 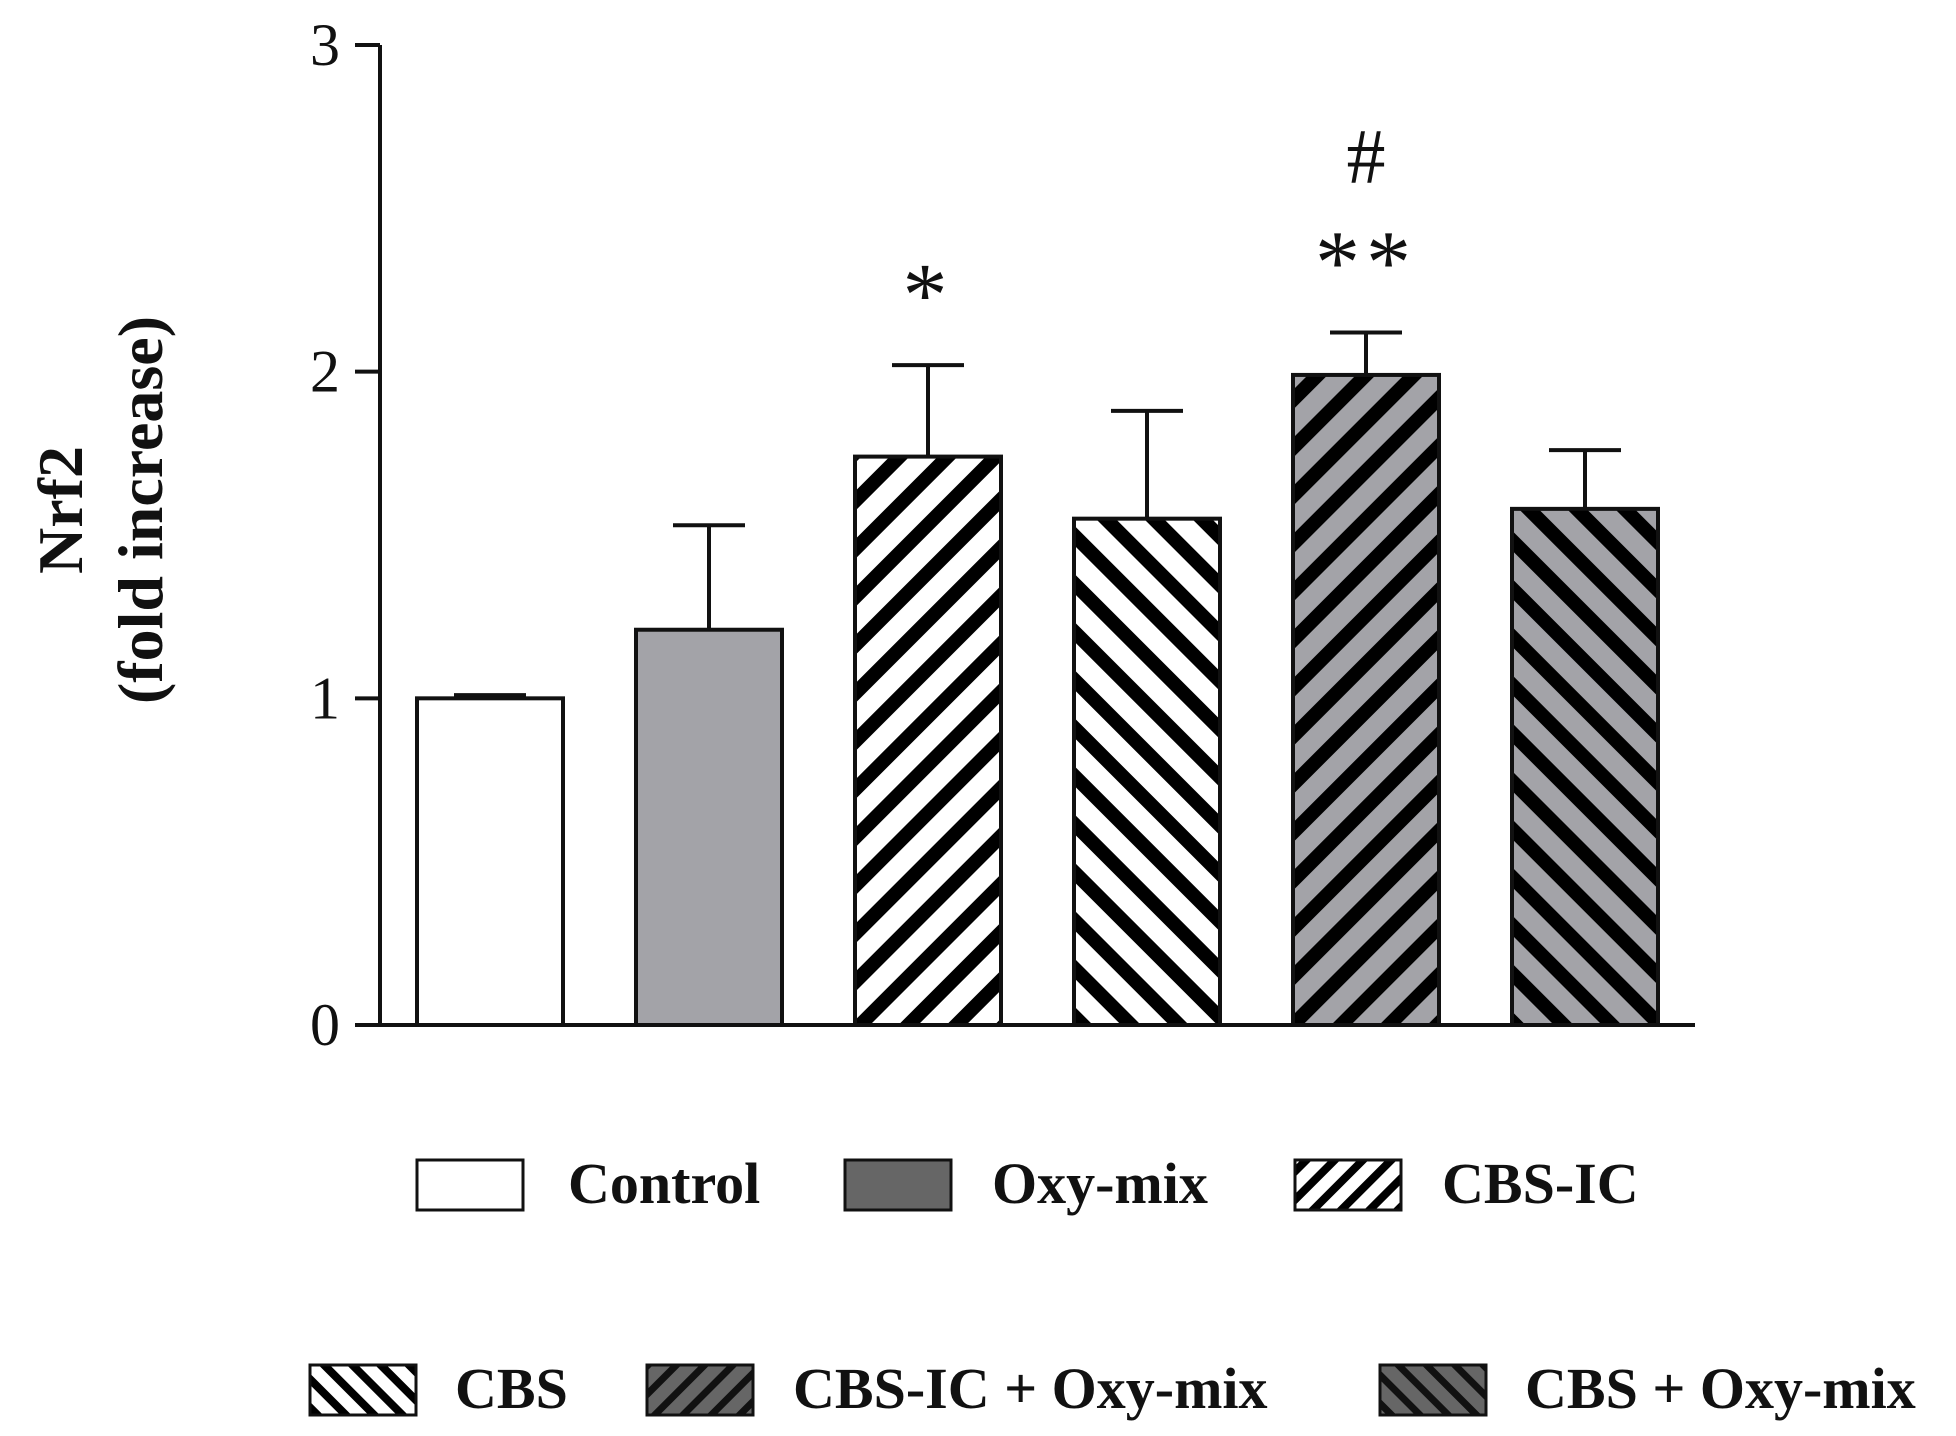 I want to click on annotation-0-0: *, so click(x=928, y=295).